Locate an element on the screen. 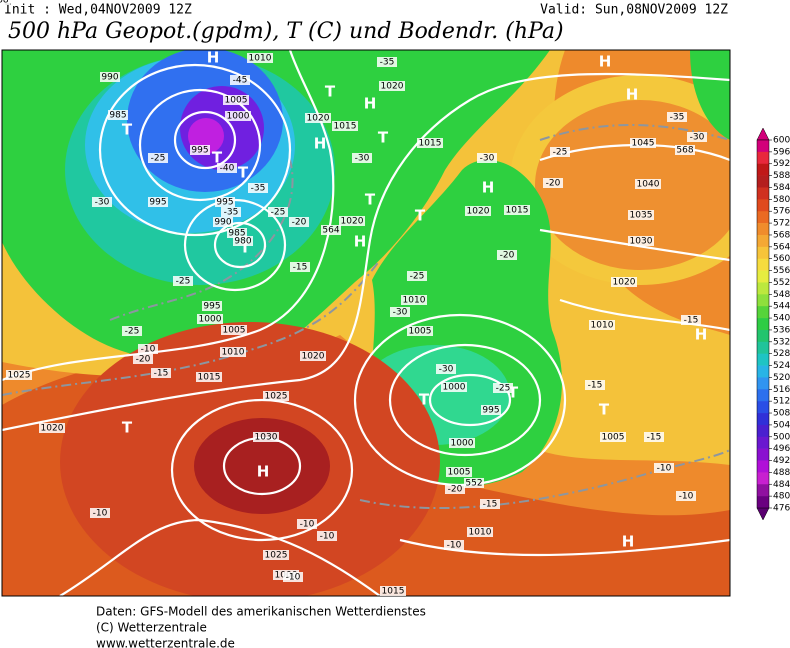 This screenshot has height=648, width=790. colorbar-label: 508 is located at coordinates (781, 414).